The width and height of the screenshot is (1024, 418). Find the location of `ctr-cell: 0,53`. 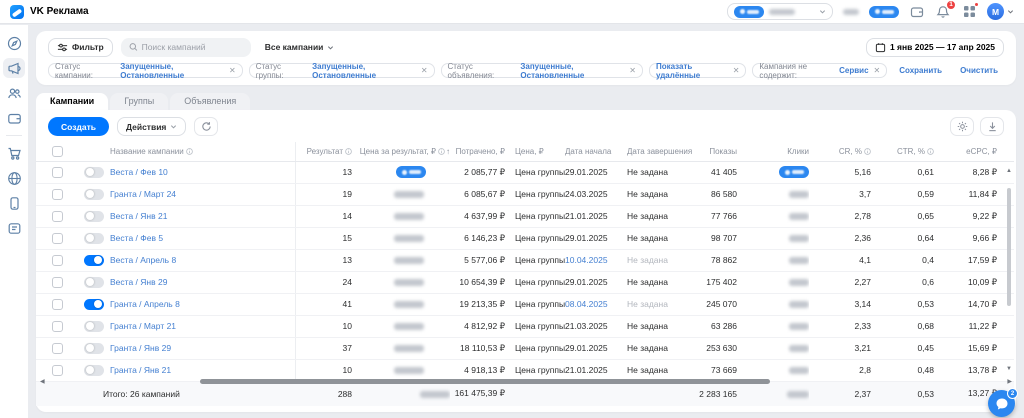

ctr-cell: 0,53 is located at coordinates (902, 304).